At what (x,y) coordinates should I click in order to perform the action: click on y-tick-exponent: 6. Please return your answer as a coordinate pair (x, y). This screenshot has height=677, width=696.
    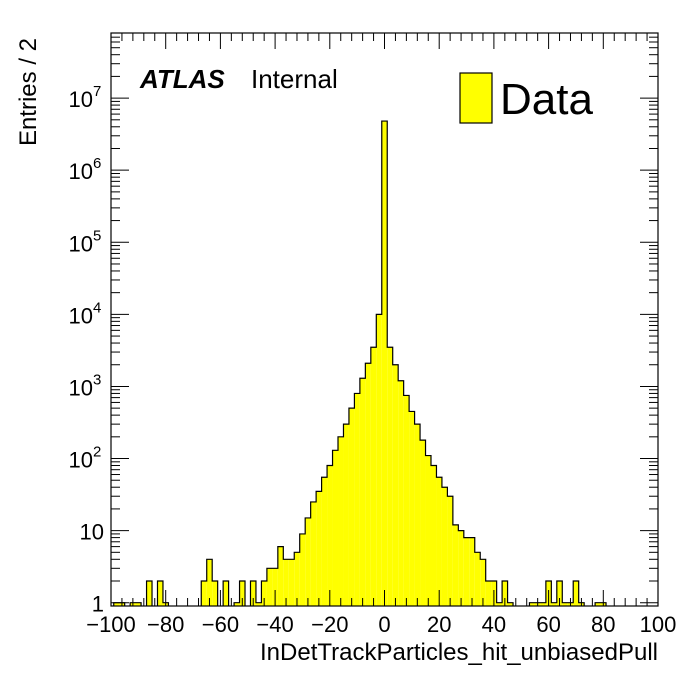
    Looking at the image, I should click on (97, 163).